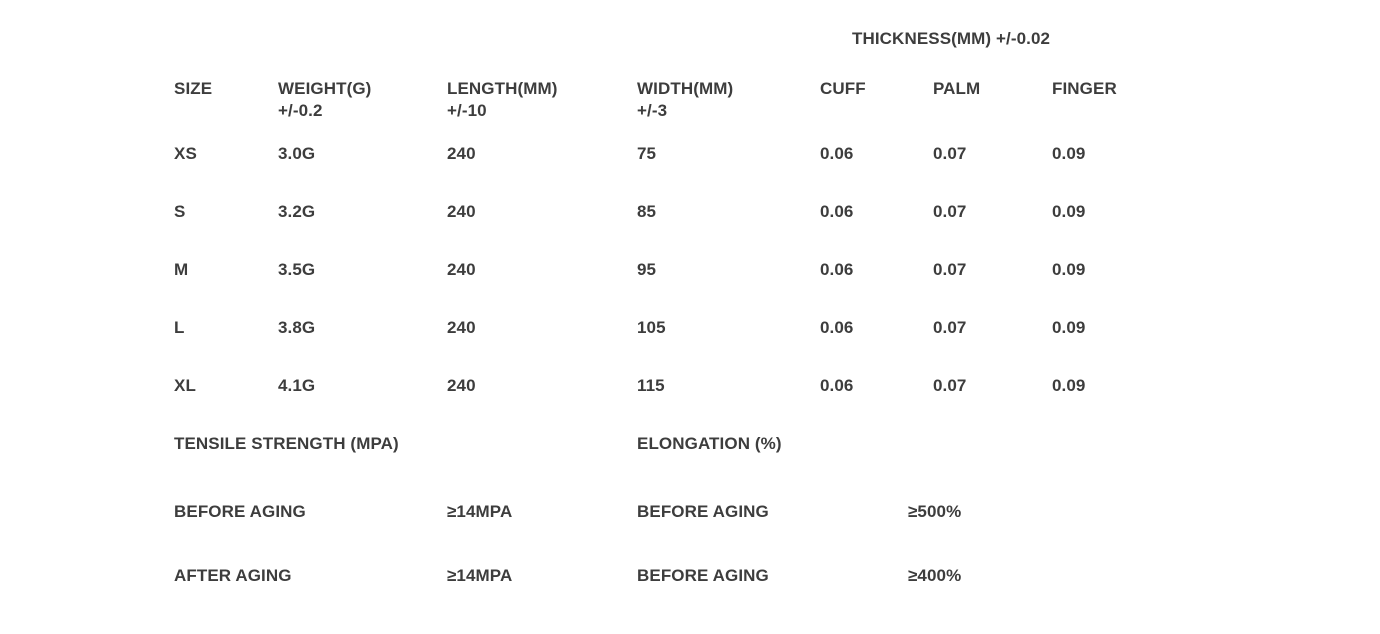 The image size is (1380, 634). Describe the element at coordinates (652, 110) in the screenshot. I see `column-header-sub: +/-3` at that location.